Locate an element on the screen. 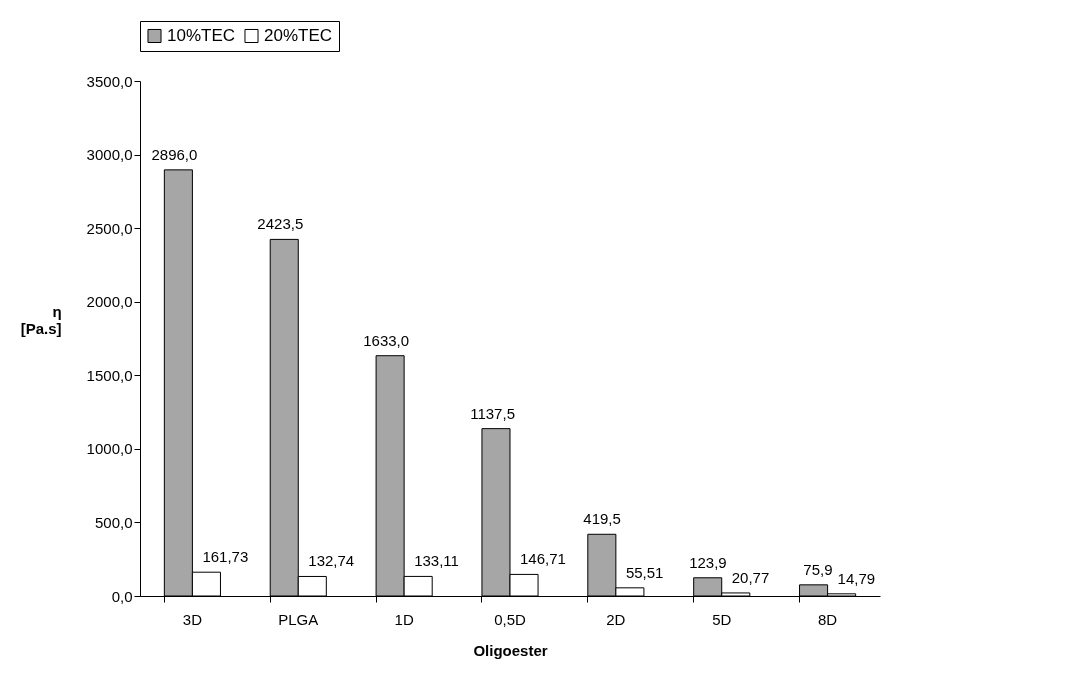 The width and height of the screenshot is (1086, 684). data-label: 132,74 is located at coordinates (331, 561).